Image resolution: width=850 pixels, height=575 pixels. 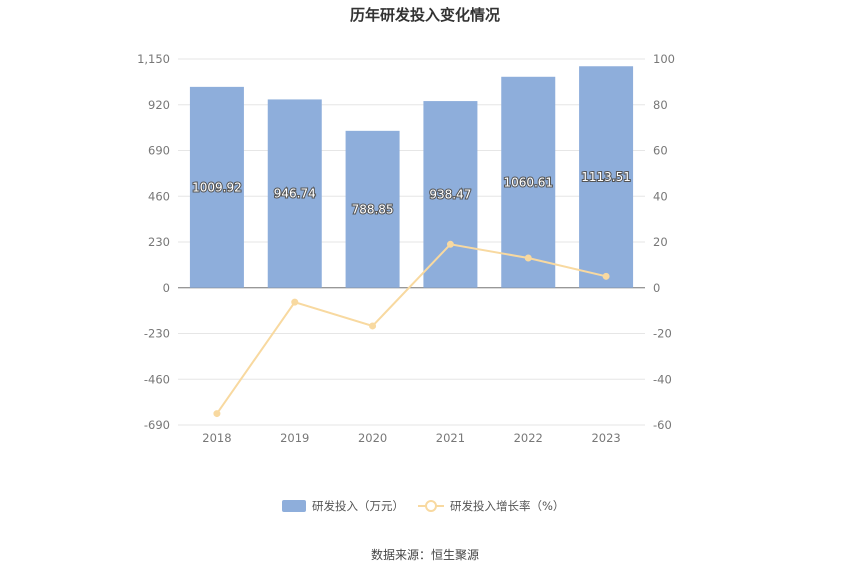 What do you see at coordinates (656, 288) in the screenshot?
I see `right-tick-label: 0` at bounding box center [656, 288].